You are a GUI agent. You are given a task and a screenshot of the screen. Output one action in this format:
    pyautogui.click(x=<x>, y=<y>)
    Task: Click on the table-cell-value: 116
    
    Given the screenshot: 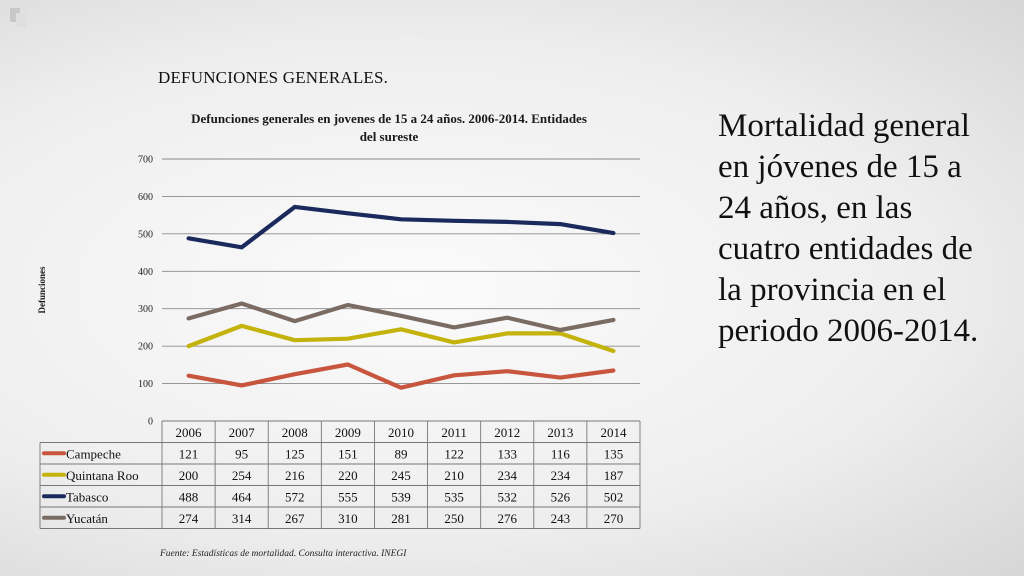 What is the action you would take?
    pyautogui.click(x=561, y=453)
    